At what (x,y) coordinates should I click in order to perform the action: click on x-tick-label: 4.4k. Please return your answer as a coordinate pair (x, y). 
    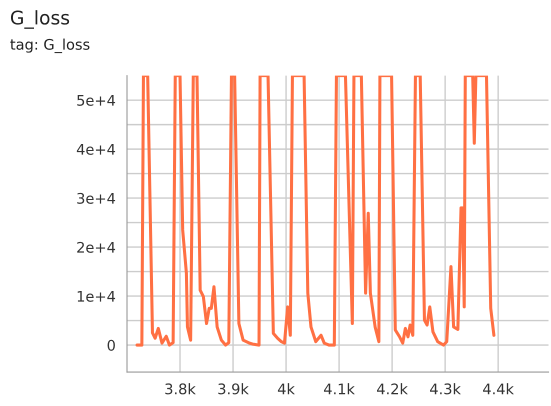
    Looking at the image, I should click on (498, 388).